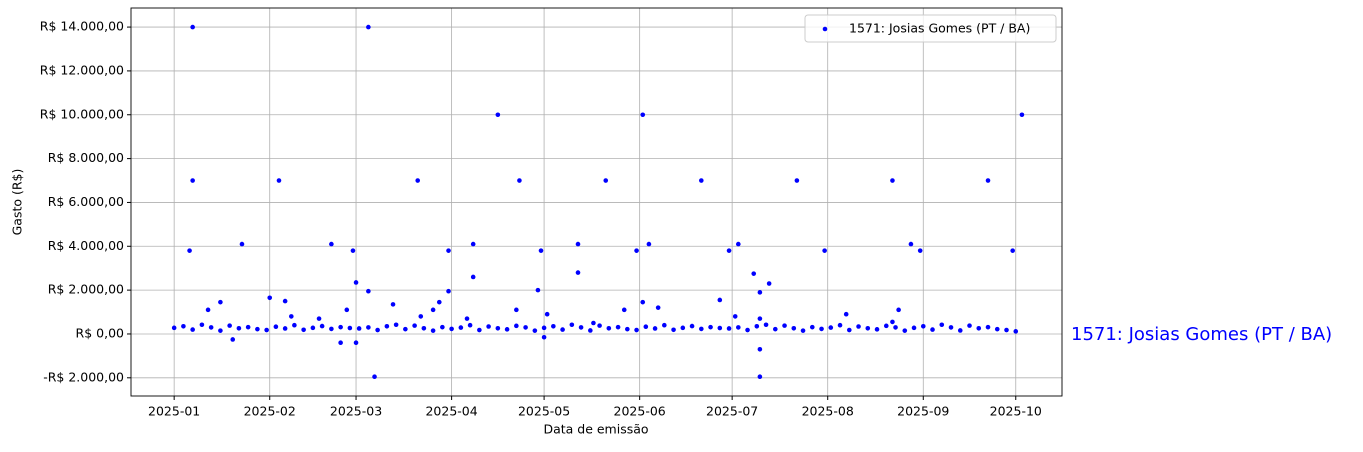 The height and width of the screenshot is (452, 1363). I want to click on x-tick-label: 2025-09, so click(923, 411).